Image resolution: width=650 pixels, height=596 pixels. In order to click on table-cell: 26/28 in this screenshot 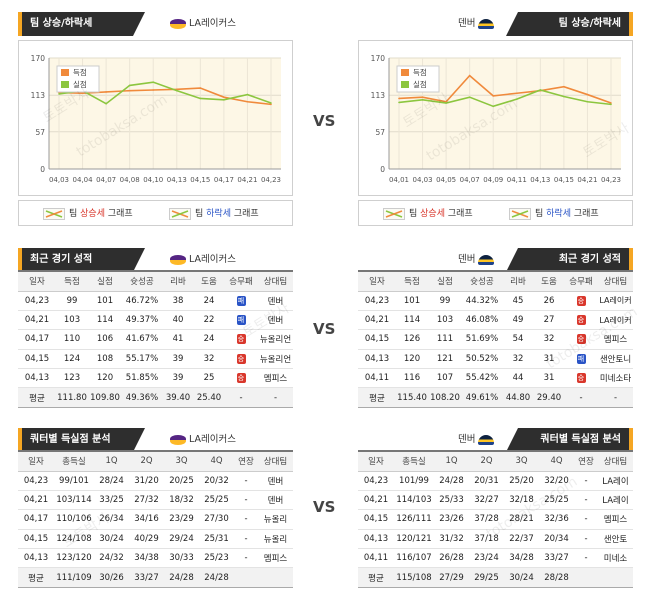, I will do `click(451, 558)`.